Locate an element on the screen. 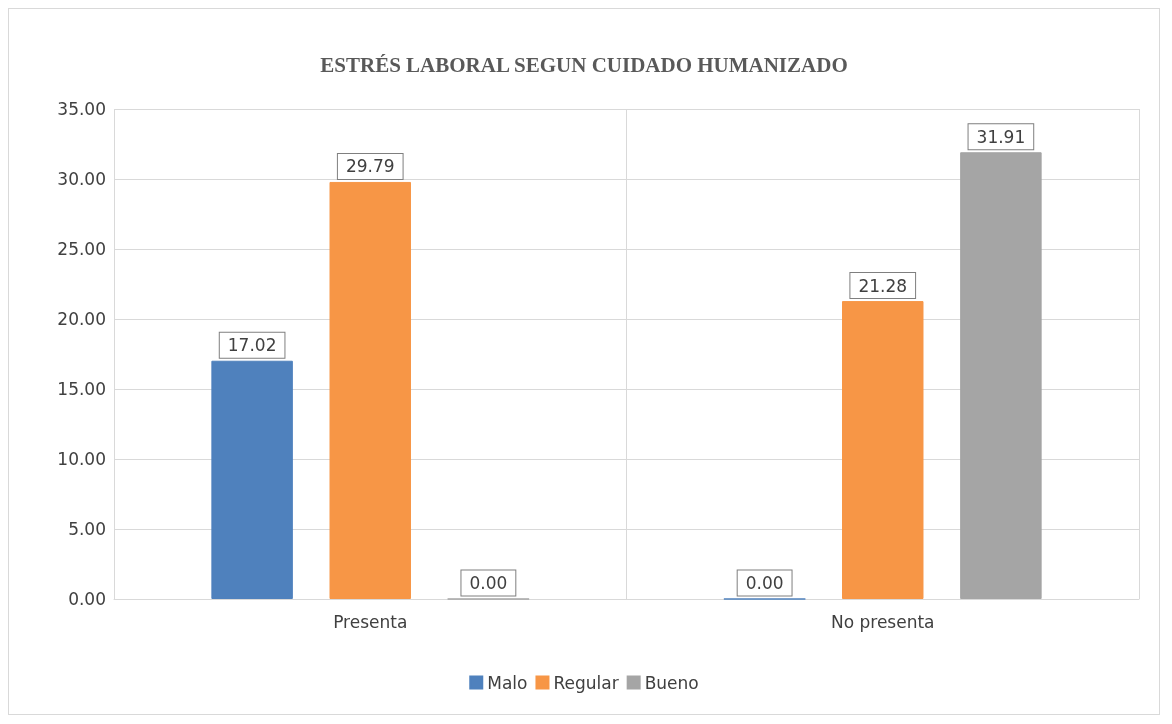  y-tick-label: 10.00 is located at coordinates (81, 459).